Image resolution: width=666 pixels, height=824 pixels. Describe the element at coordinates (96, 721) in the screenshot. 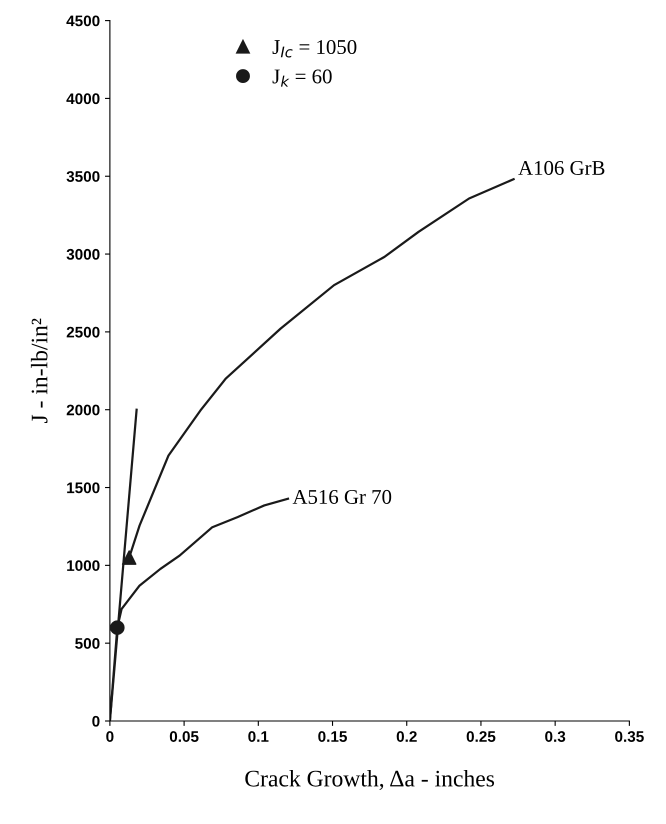

I see `y-tick-label: 0` at that location.